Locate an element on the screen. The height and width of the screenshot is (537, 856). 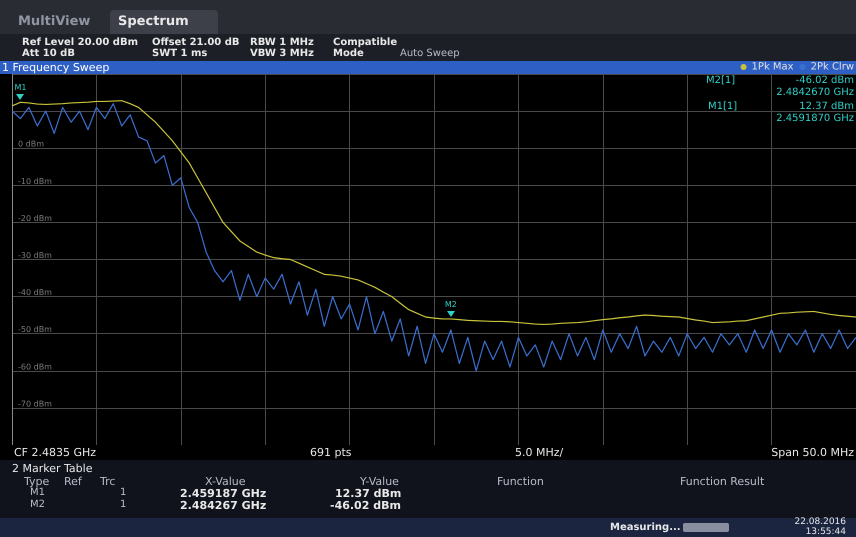
text: 2.484267 GHz is located at coordinates (223, 505).